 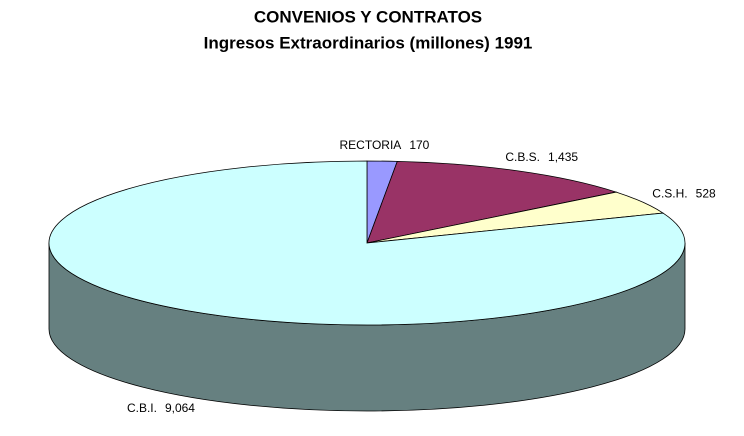 What do you see at coordinates (419, 145) in the screenshot?
I see `value-label: 170` at bounding box center [419, 145].